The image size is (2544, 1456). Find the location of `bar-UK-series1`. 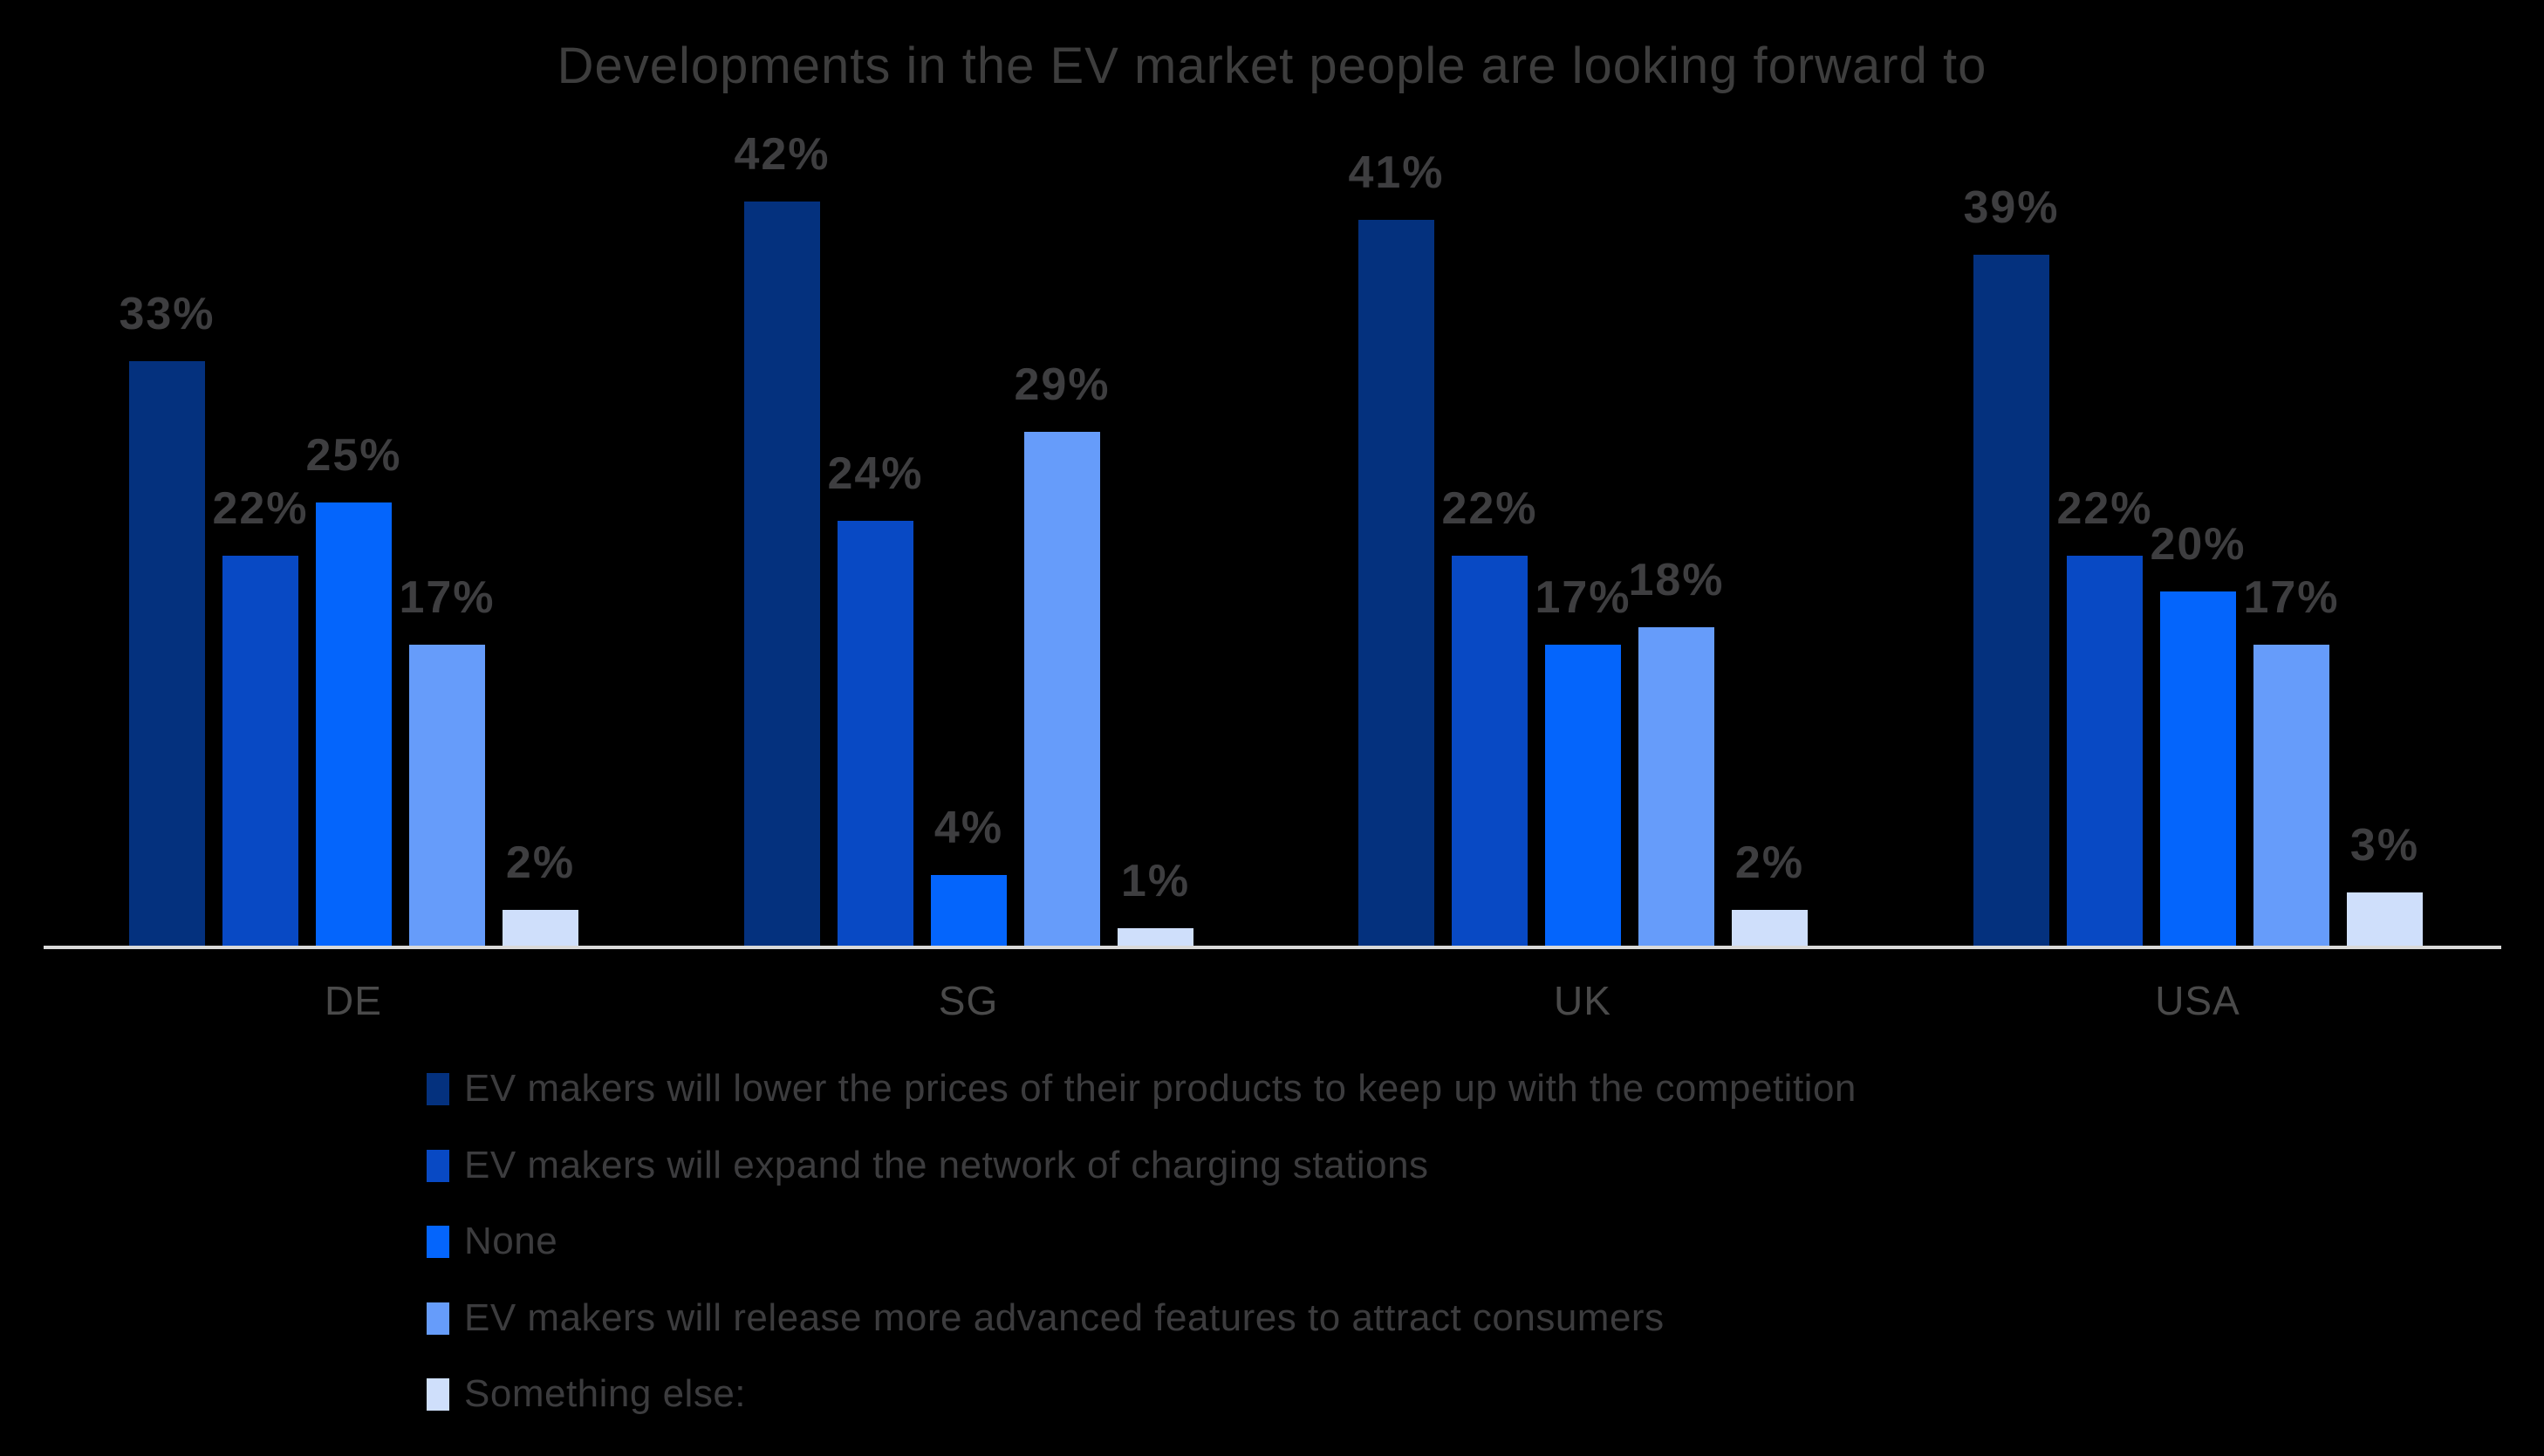

bar-UK-series1 is located at coordinates (1396, 583).